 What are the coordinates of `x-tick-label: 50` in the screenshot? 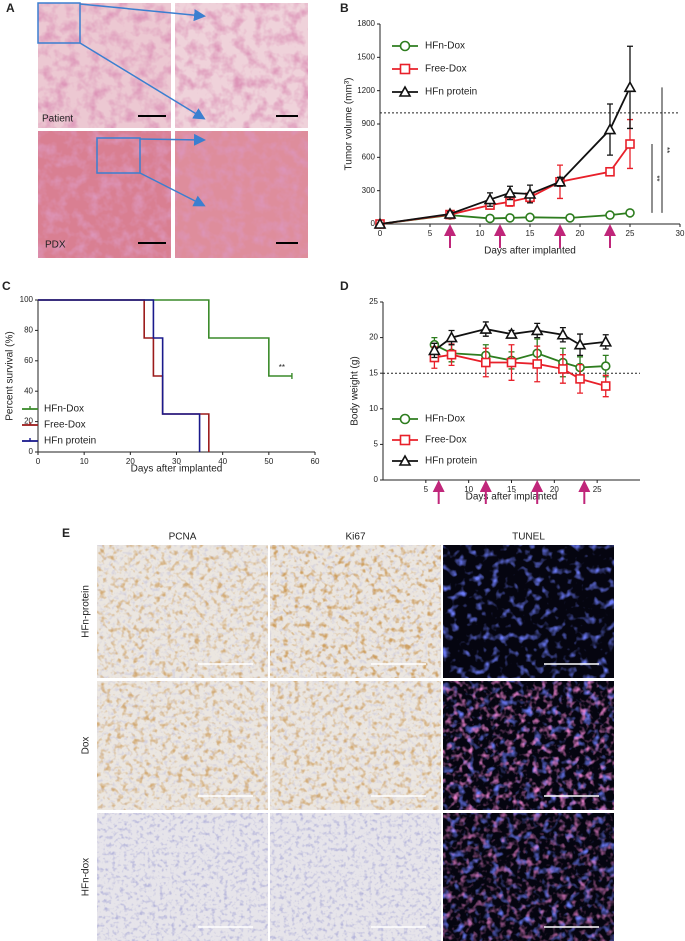 It's located at (268, 461).